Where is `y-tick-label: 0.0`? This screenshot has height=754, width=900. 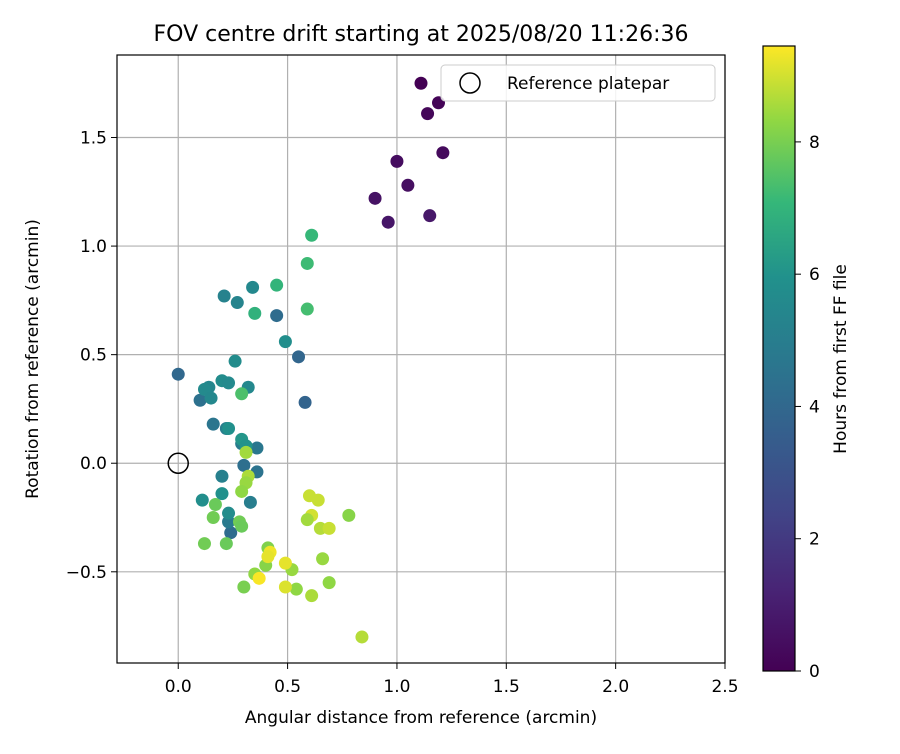
y-tick-label: 0.0 is located at coordinates (93, 464).